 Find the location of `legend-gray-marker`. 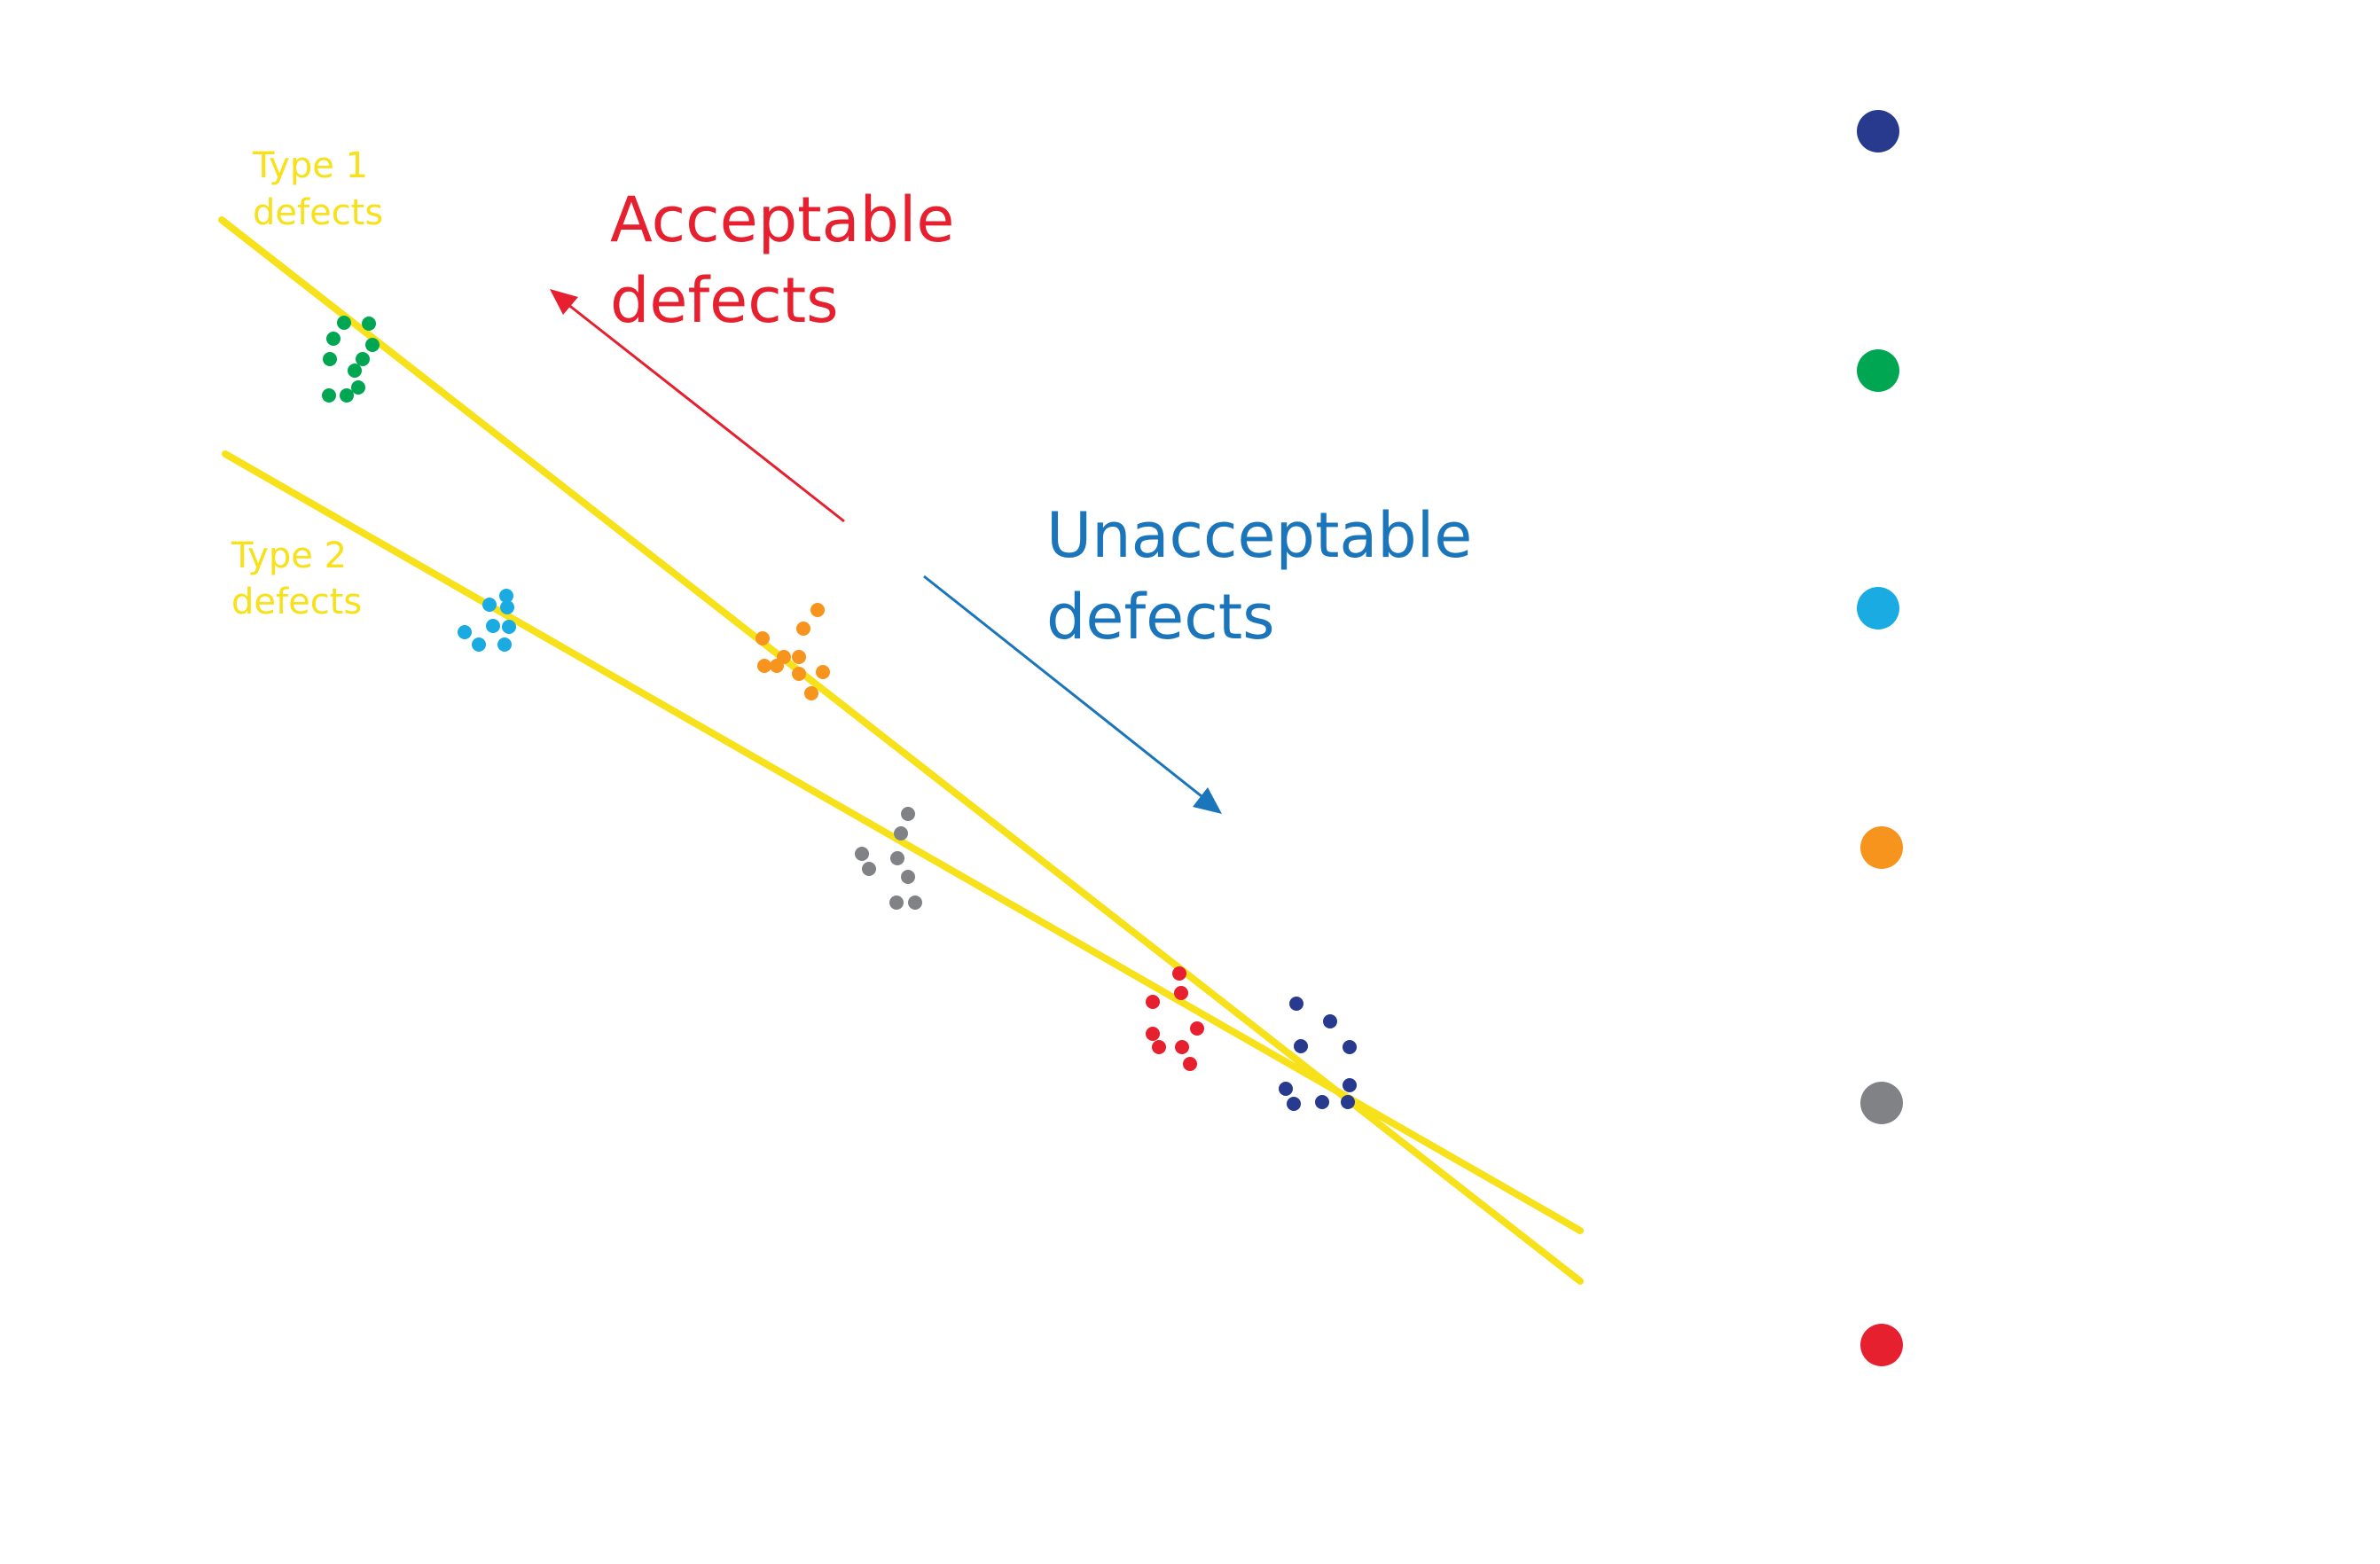

legend-gray-marker is located at coordinates (1881, 1103).